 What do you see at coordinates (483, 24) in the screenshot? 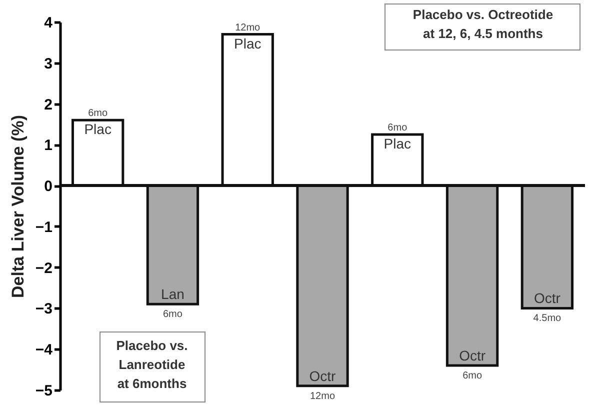
I see `annotation: Placebo vs. Octreotide at 12, 6, 4.5 months` at bounding box center [483, 24].